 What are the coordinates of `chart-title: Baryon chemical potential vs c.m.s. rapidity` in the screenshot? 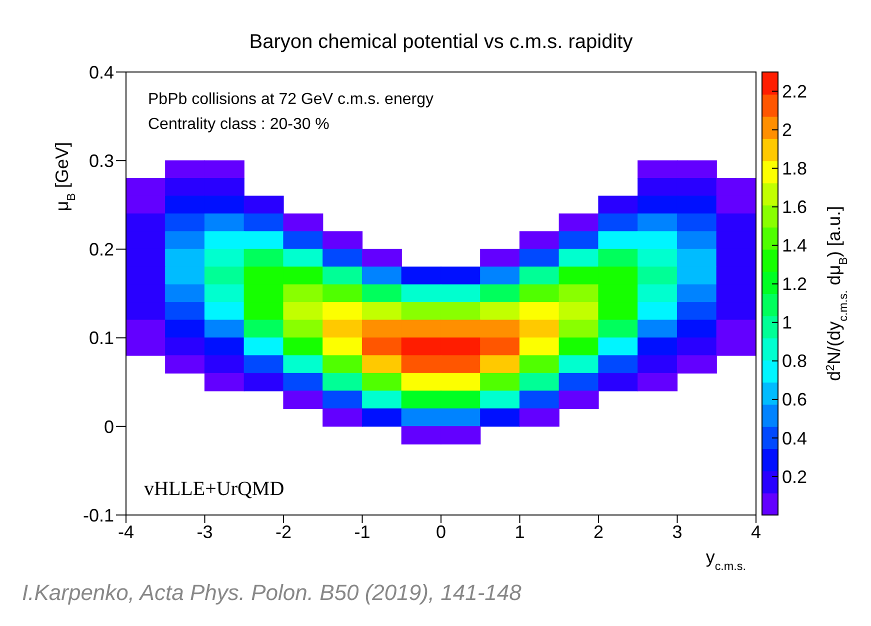 It's located at (441, 42).